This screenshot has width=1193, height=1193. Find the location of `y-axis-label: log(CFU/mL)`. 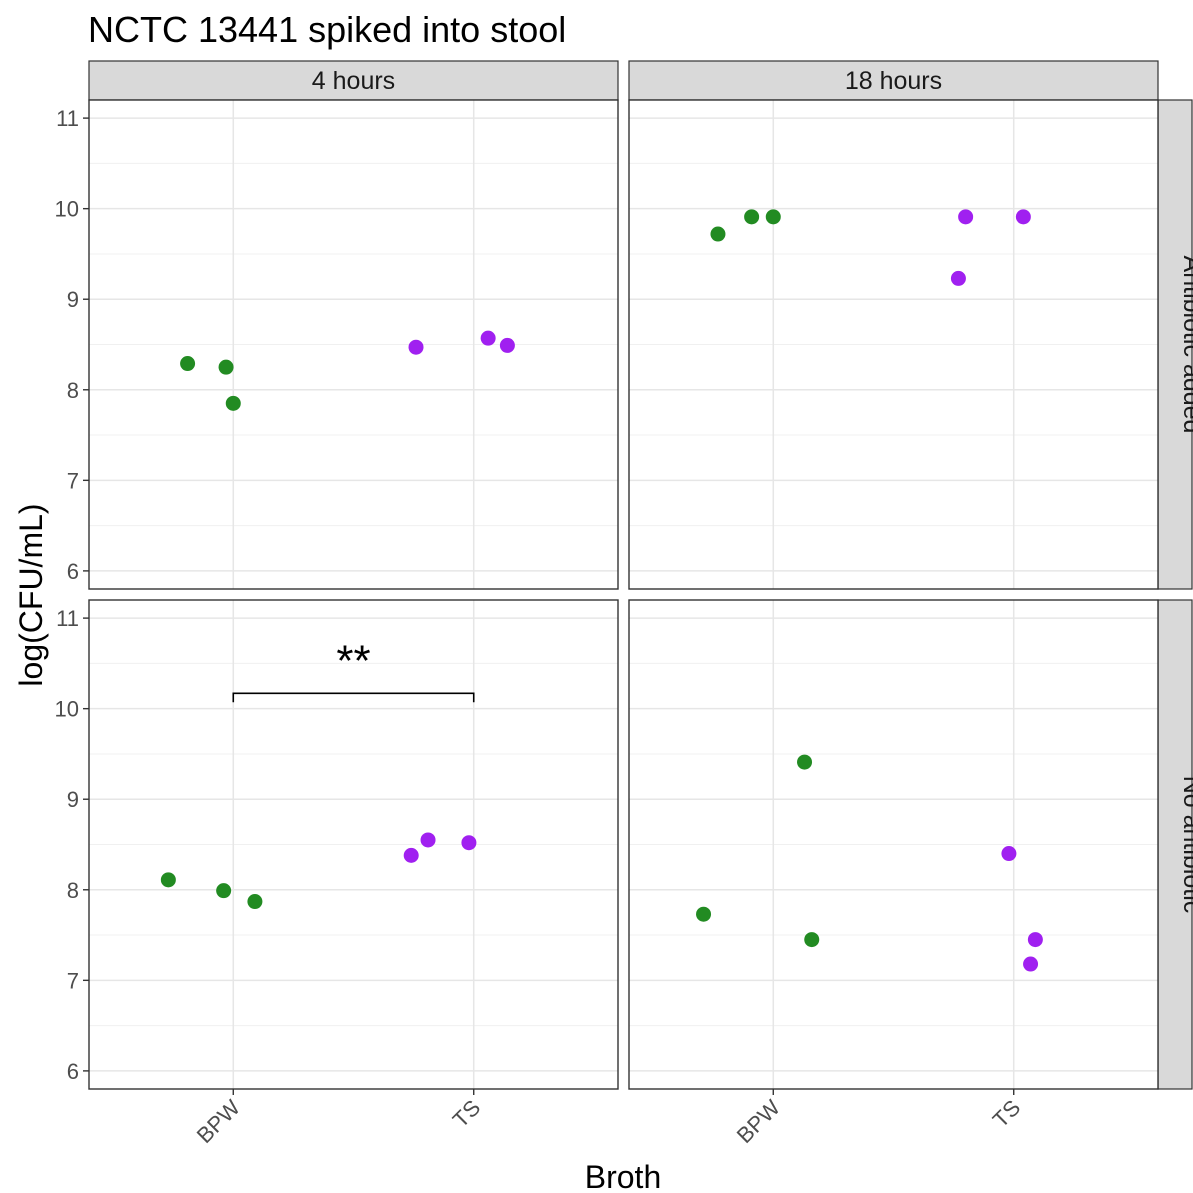

y-axis-label: log(CFU/mL) is located at coordinates (31, 594).